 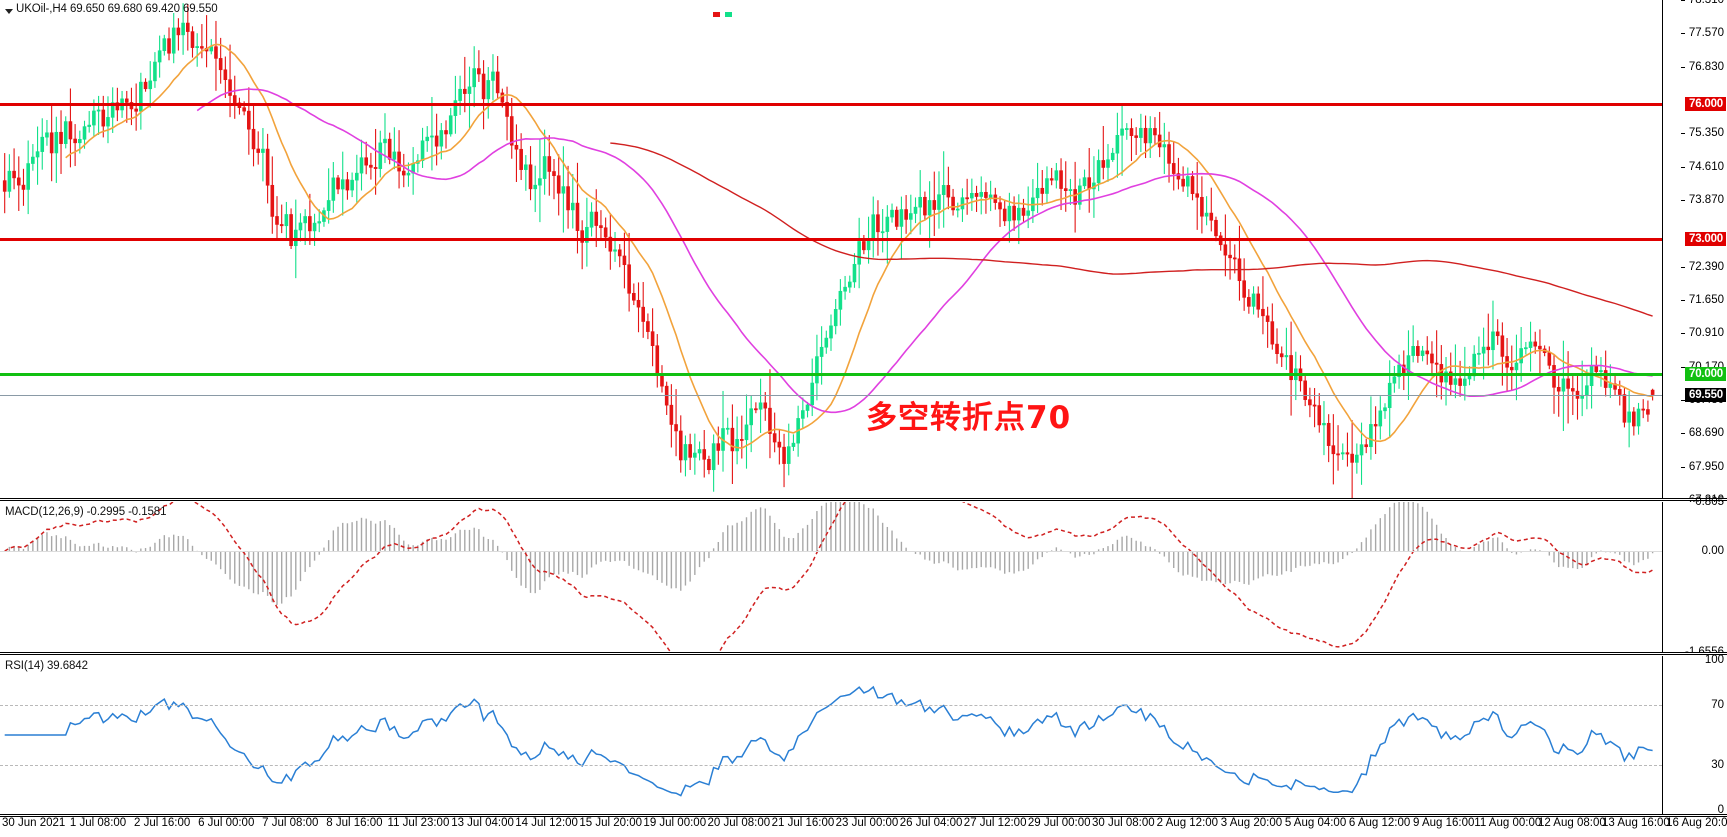 I want to click on resistance-73-tag: 73.000, so click(x=1705, y=239).